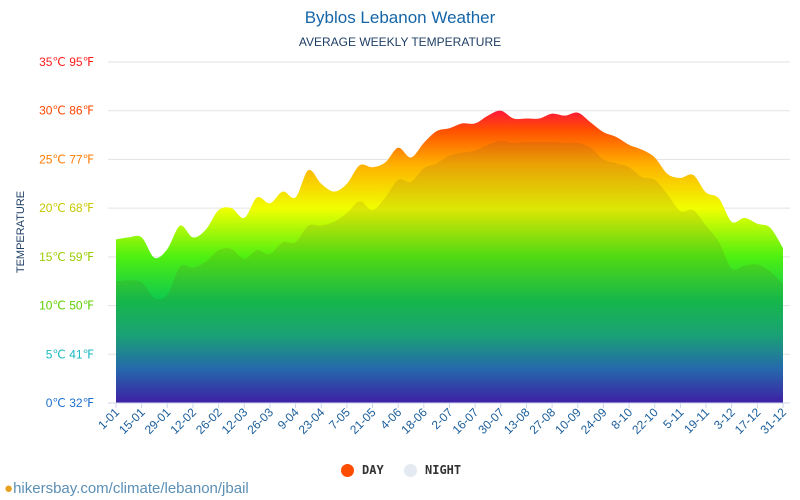 The width and height of the screenshot is (800, 500). I want to click on y-tick-label: 10℃ 50℉, so click(66, 306).